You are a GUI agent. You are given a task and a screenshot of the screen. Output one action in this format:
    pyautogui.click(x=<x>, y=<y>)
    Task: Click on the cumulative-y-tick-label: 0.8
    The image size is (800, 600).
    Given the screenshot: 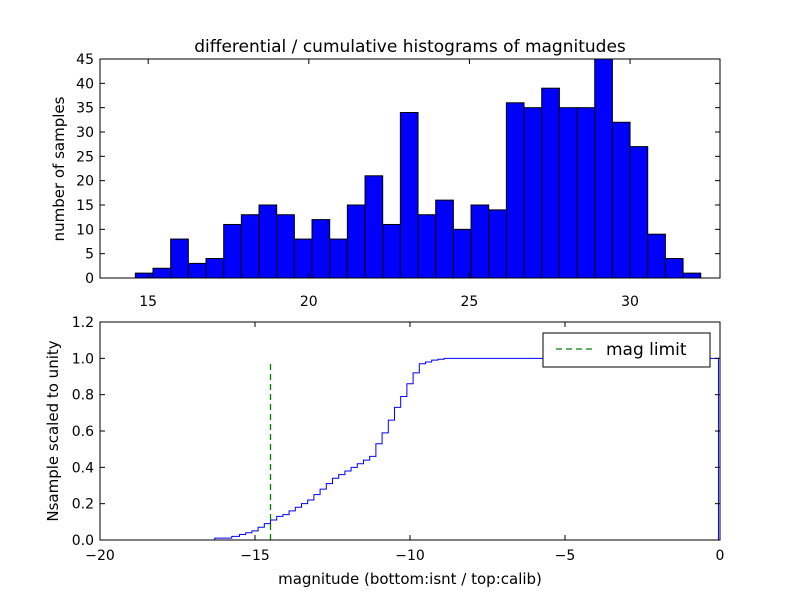 What is the action you would take?
    pyautogui.click(x=83, y=396)
    